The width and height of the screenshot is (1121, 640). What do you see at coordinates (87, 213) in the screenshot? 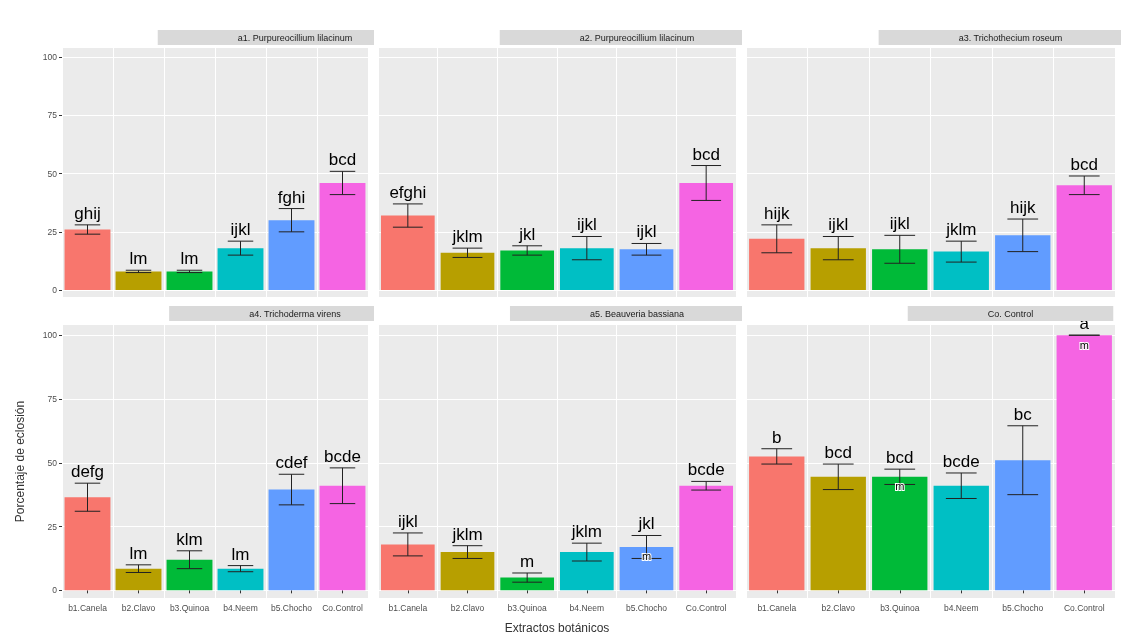
I see `data-label: ghij` at bounding box center [87, 213].